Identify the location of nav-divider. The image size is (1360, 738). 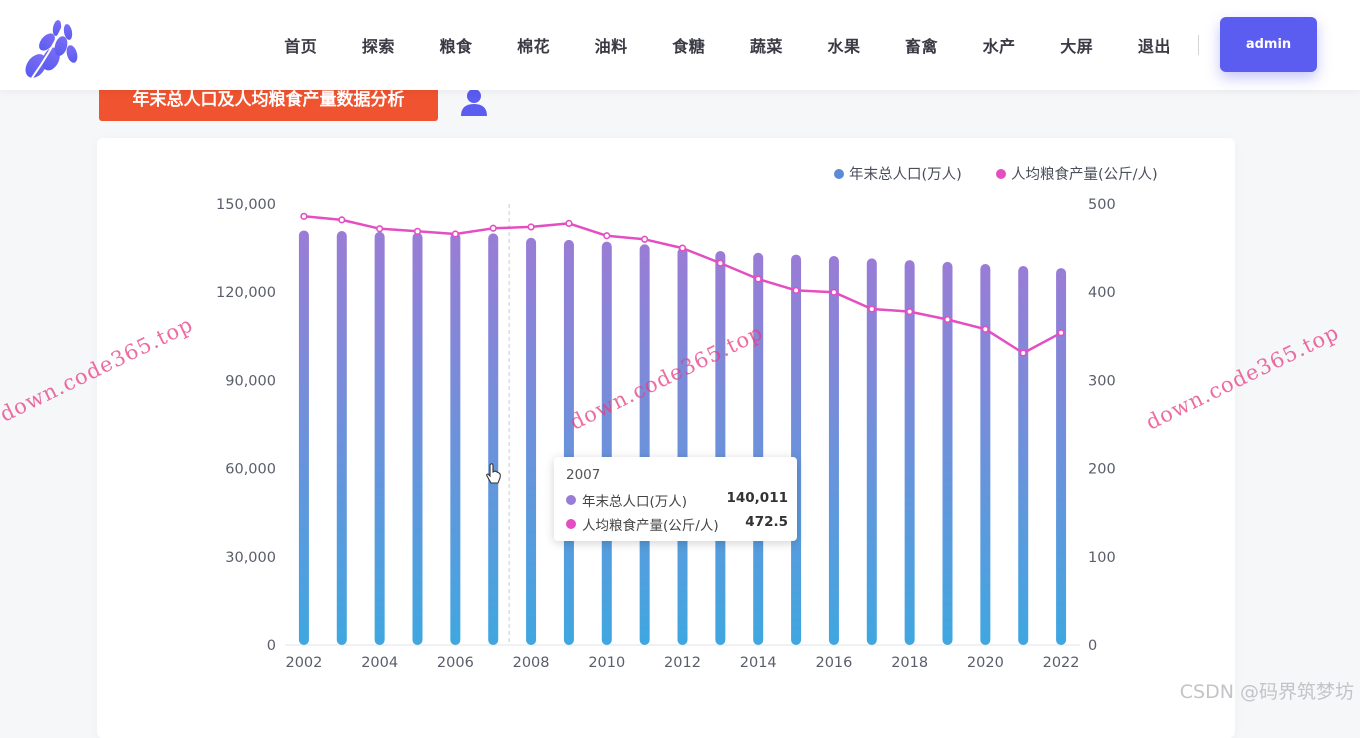
(1198, 45).